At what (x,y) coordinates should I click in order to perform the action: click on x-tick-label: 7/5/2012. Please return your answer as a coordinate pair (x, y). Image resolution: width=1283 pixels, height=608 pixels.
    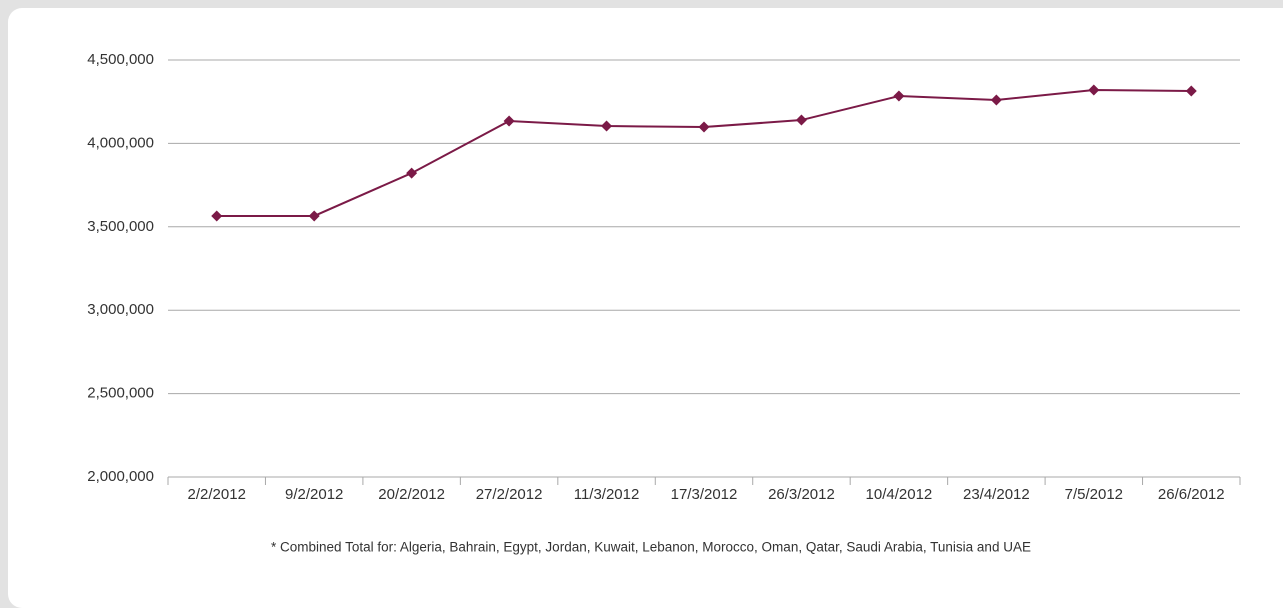
    Looking at the image, I should click on (1094, 494).